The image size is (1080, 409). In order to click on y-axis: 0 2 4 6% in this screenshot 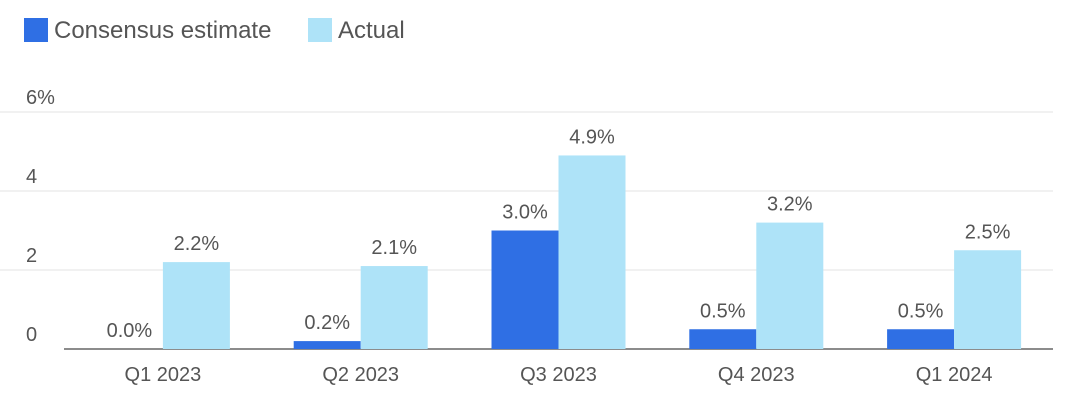, I will do `click(40, 216)`.